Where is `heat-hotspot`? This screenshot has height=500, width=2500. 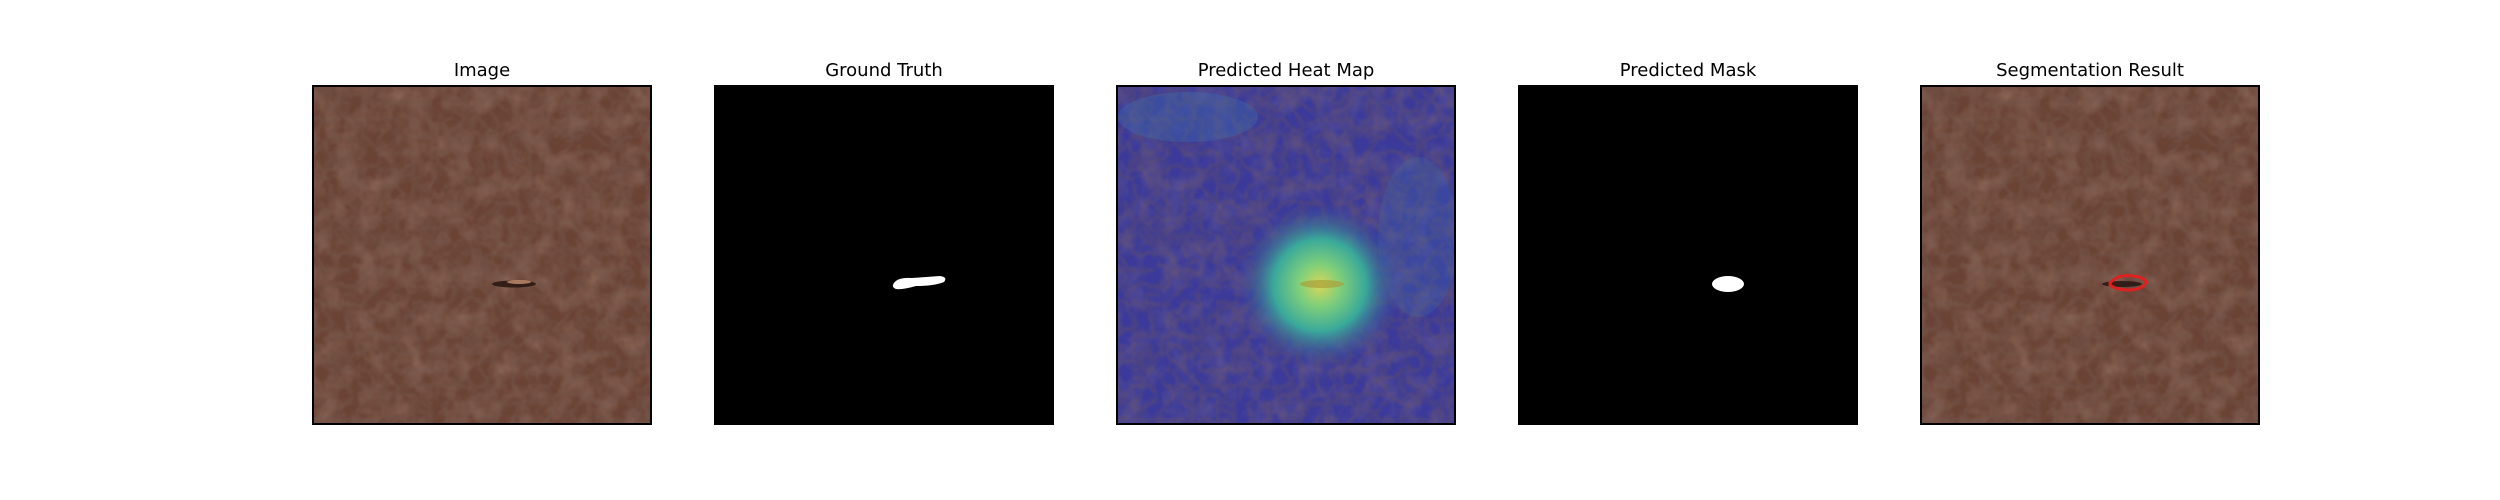 heat-hotspot is located at coordinates (1286, 255).